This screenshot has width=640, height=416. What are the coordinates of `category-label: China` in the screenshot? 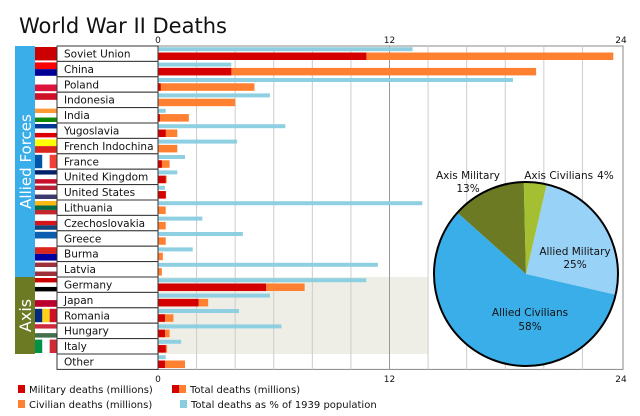 It's located at (79, 70).